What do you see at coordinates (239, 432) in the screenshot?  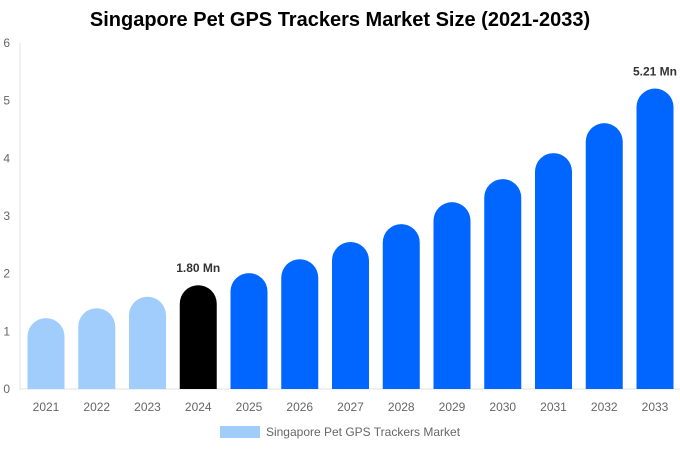 I see `legend-swatch` at bounding box center [239, 432].